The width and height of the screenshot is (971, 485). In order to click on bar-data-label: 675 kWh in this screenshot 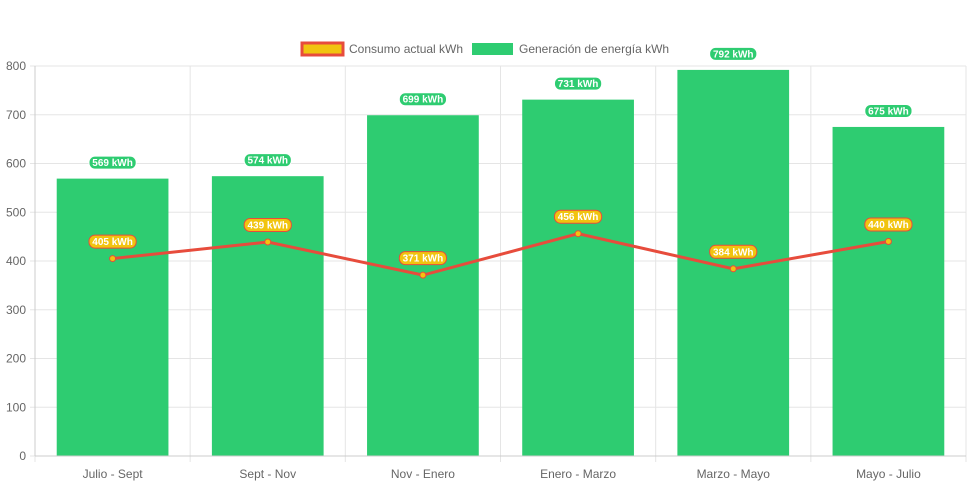, I will do `click(888, 111)`.